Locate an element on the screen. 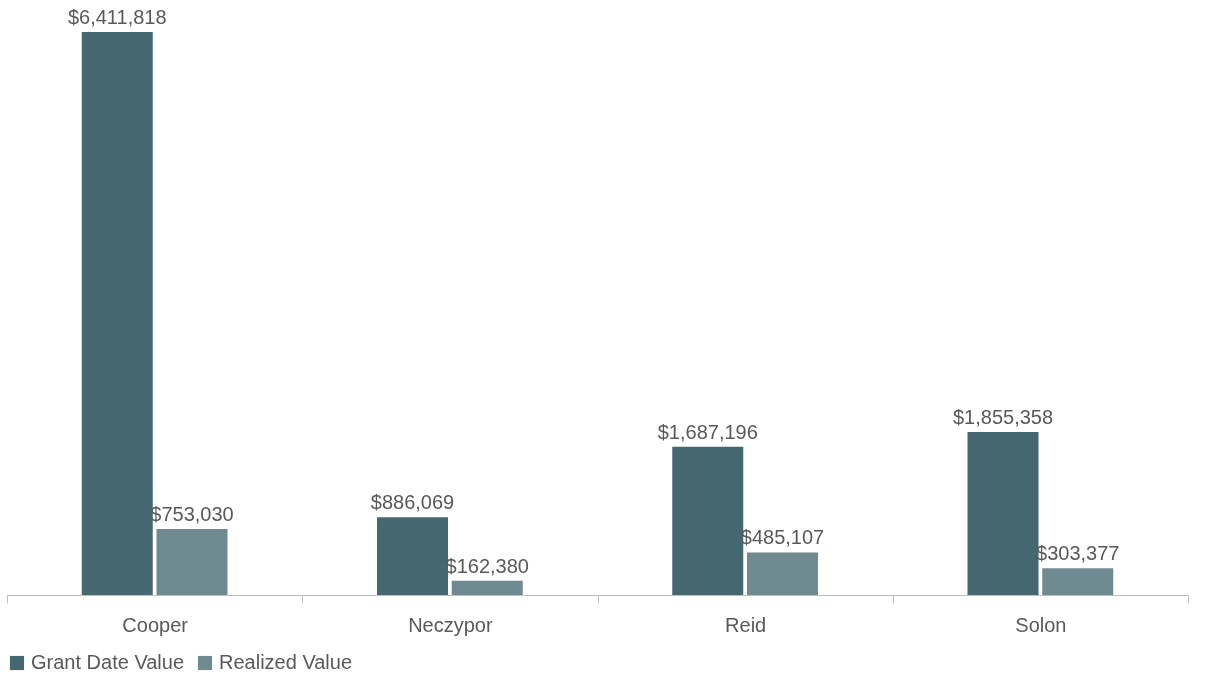 The width and height of the screenshot is (1207, 684). x-tick-label: Neczypor is located at coordinates (450, 624).